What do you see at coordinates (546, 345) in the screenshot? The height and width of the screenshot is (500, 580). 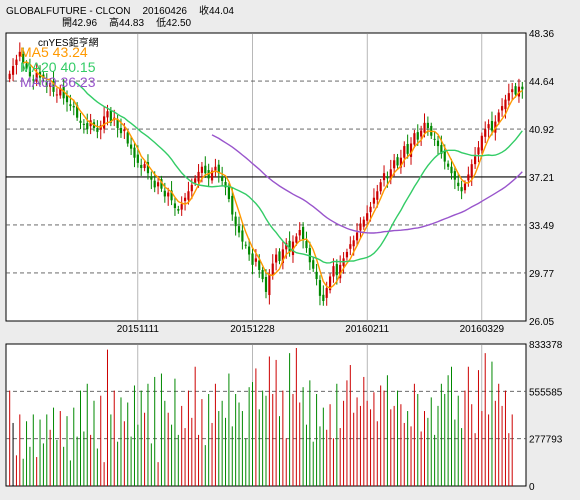 I see `volume-tick-label: 833378` at bounding box center [546, 345].